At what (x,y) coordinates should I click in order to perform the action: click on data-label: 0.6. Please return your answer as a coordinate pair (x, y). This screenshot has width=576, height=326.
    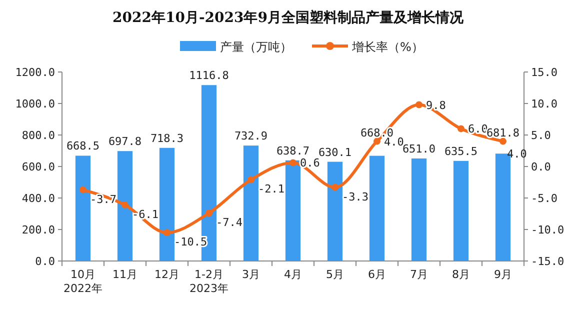
    Looking at the image, I should click on (310, 163).